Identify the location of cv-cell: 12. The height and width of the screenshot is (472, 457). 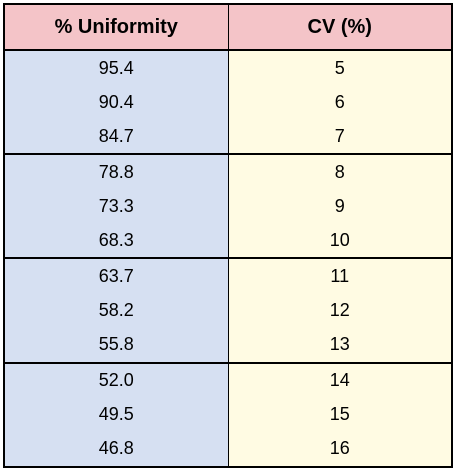
(339, 310).